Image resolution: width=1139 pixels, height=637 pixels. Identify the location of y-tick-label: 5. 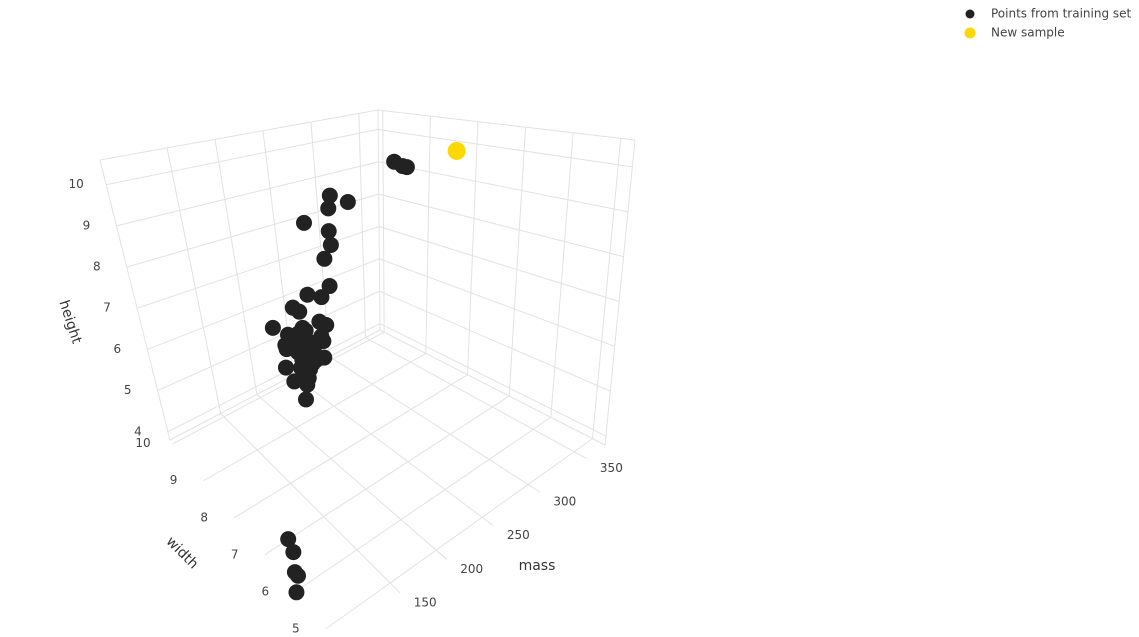
(296, 628).